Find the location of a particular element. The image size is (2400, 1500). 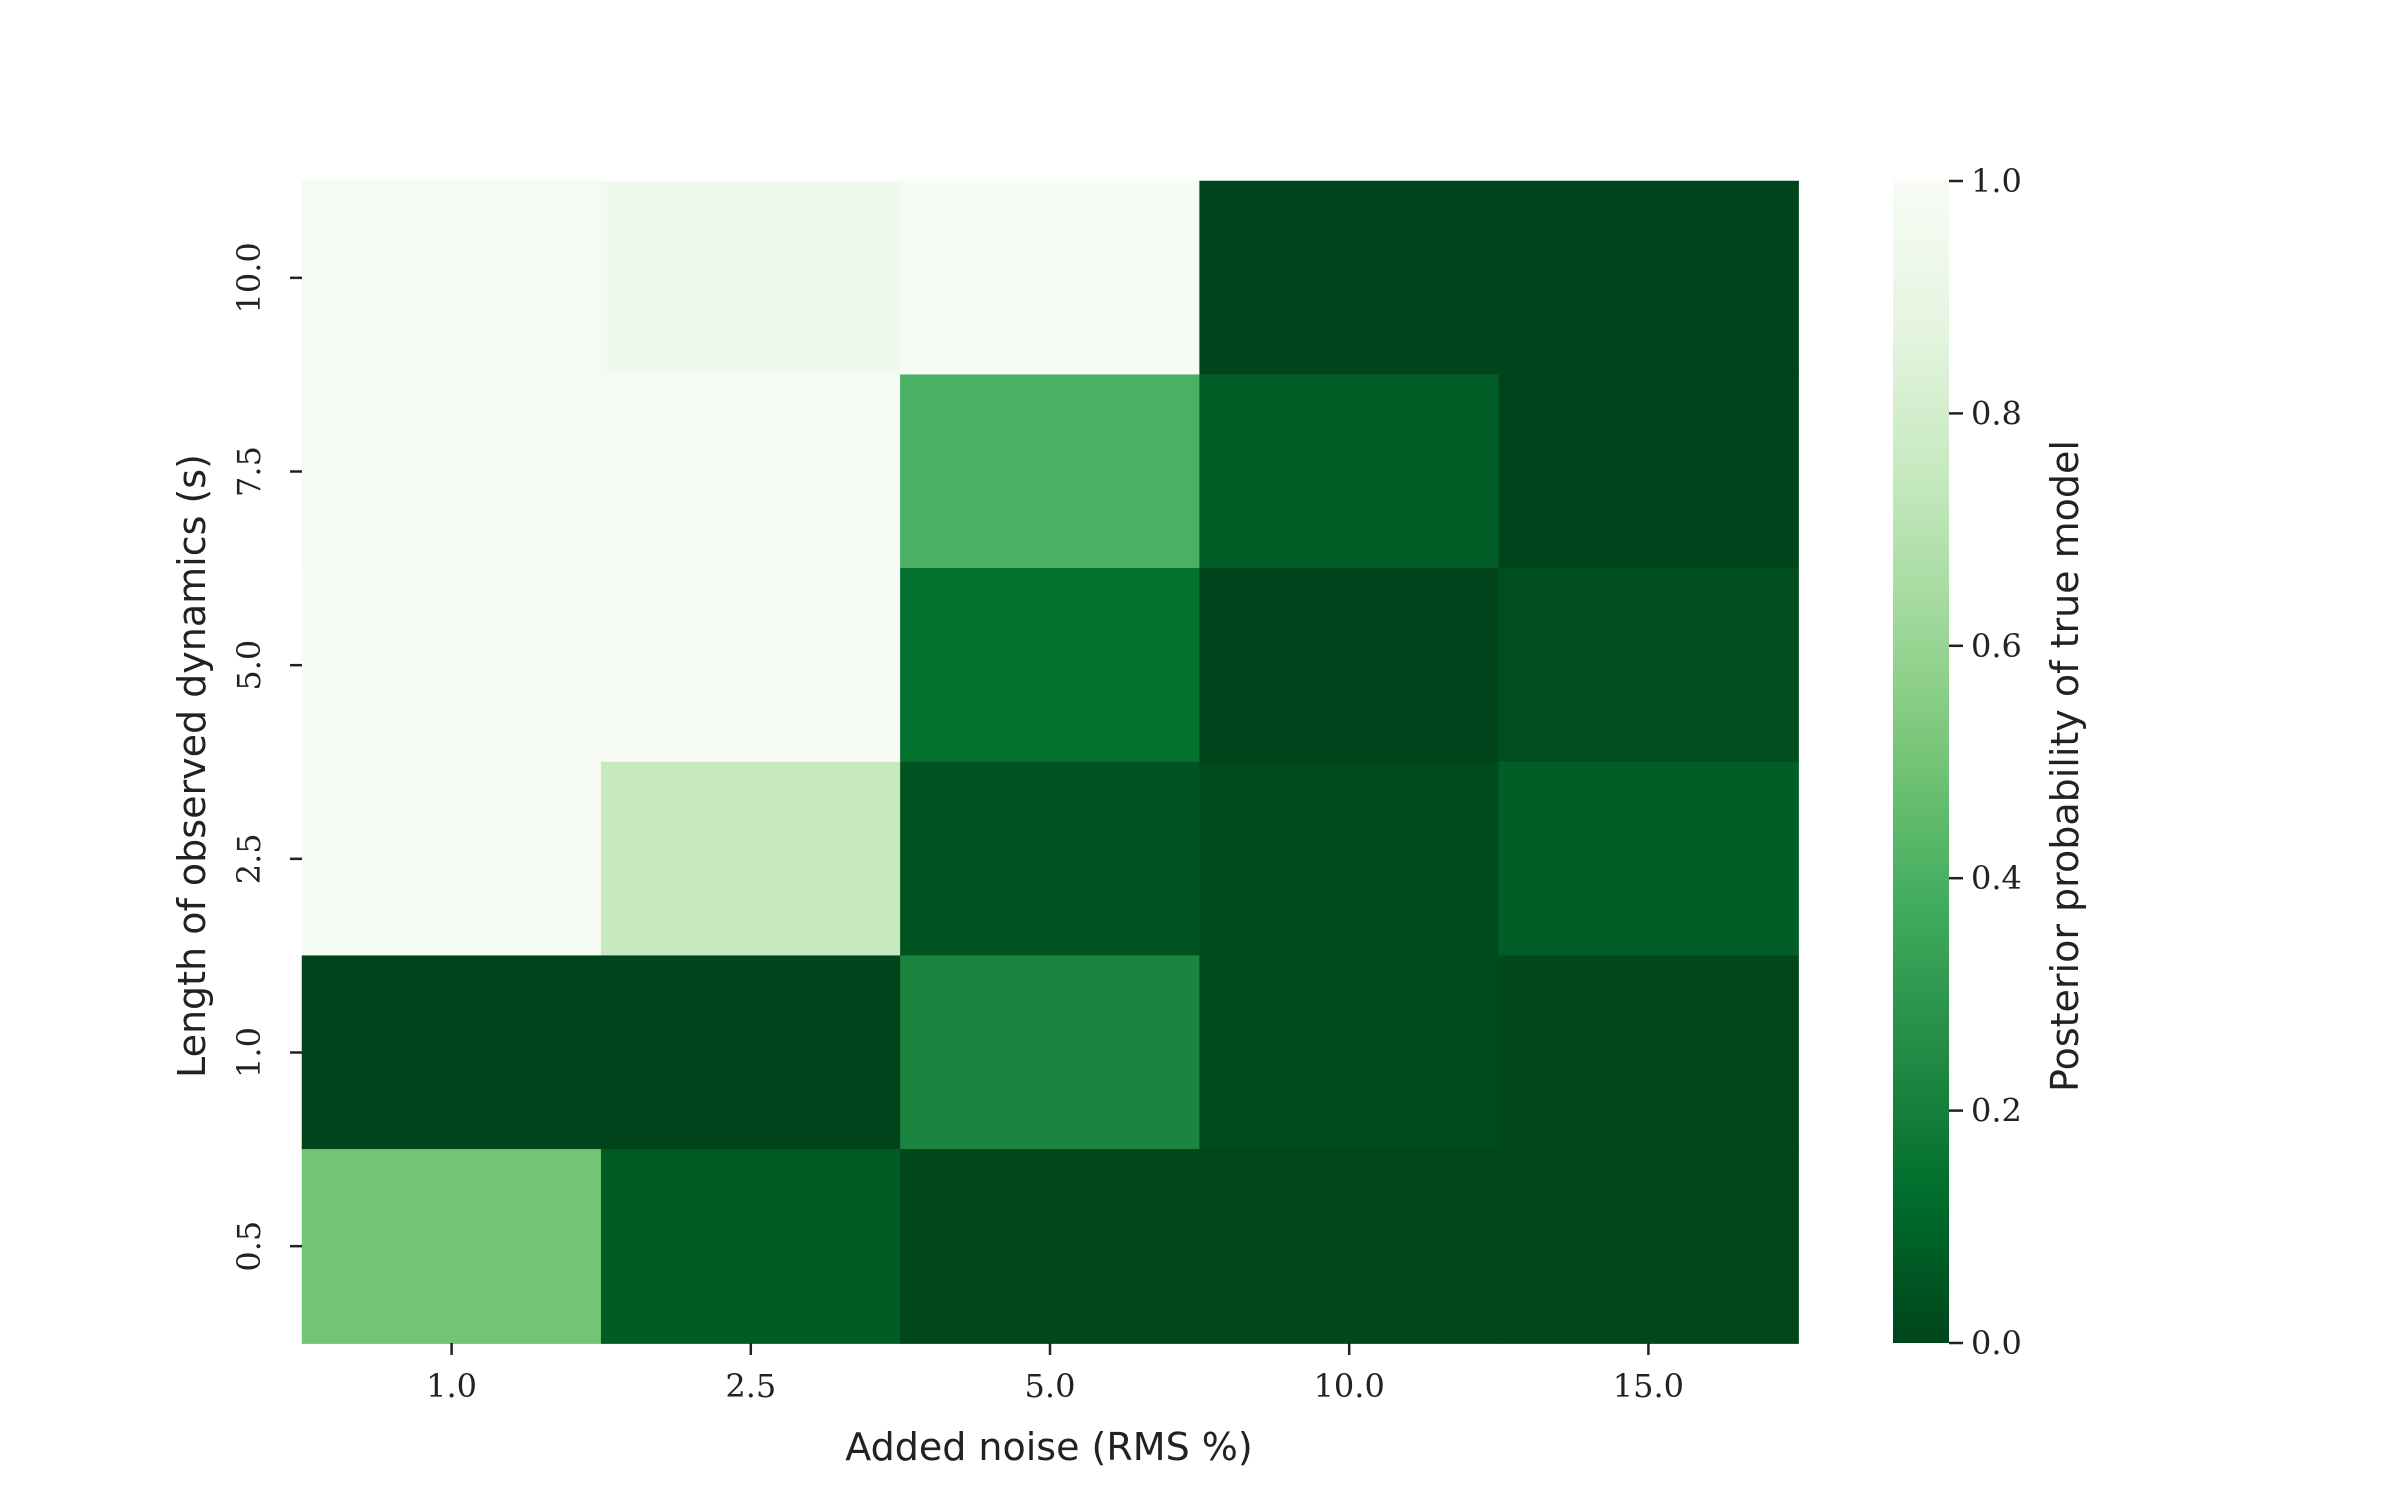

colorbar-tick-label: 0.4 is located at coordinates (1996, 878).